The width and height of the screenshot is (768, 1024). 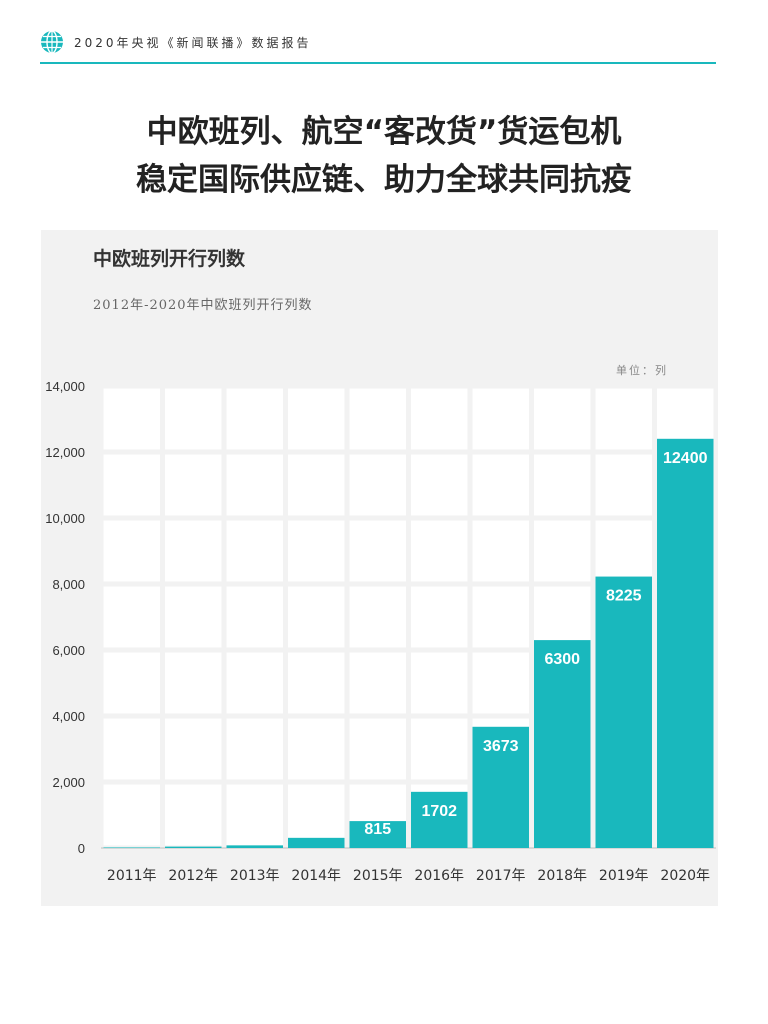 I want to click on y-tick-label: 4,000, so click(x=68, y=716).